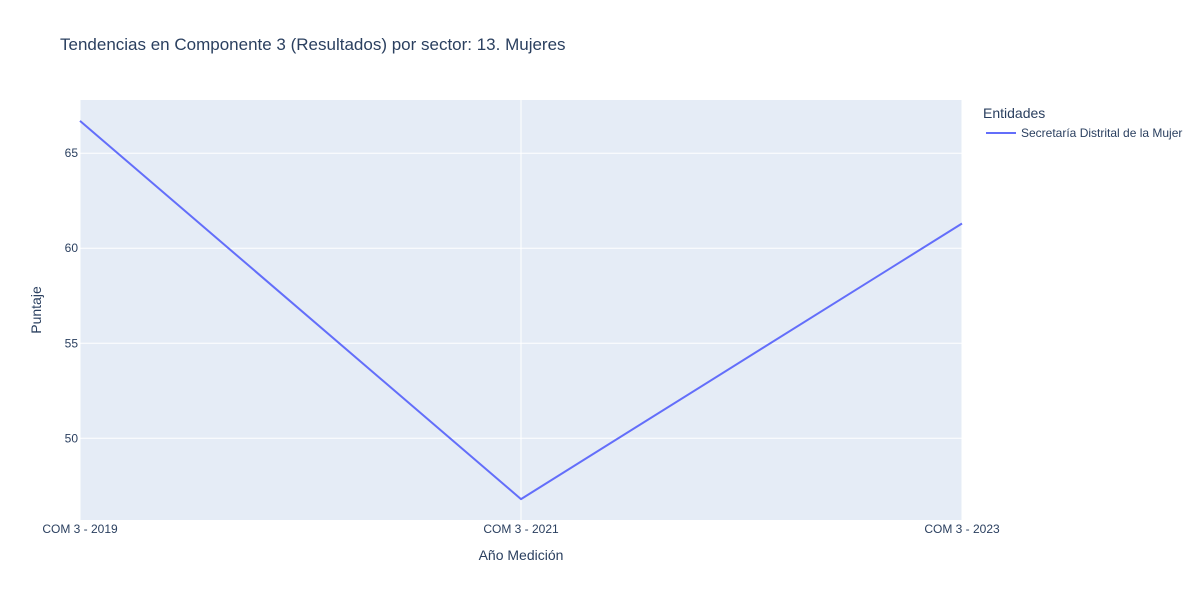  I want to click on y-axis-ticks: 50 55 60 65, so click(72, 295).